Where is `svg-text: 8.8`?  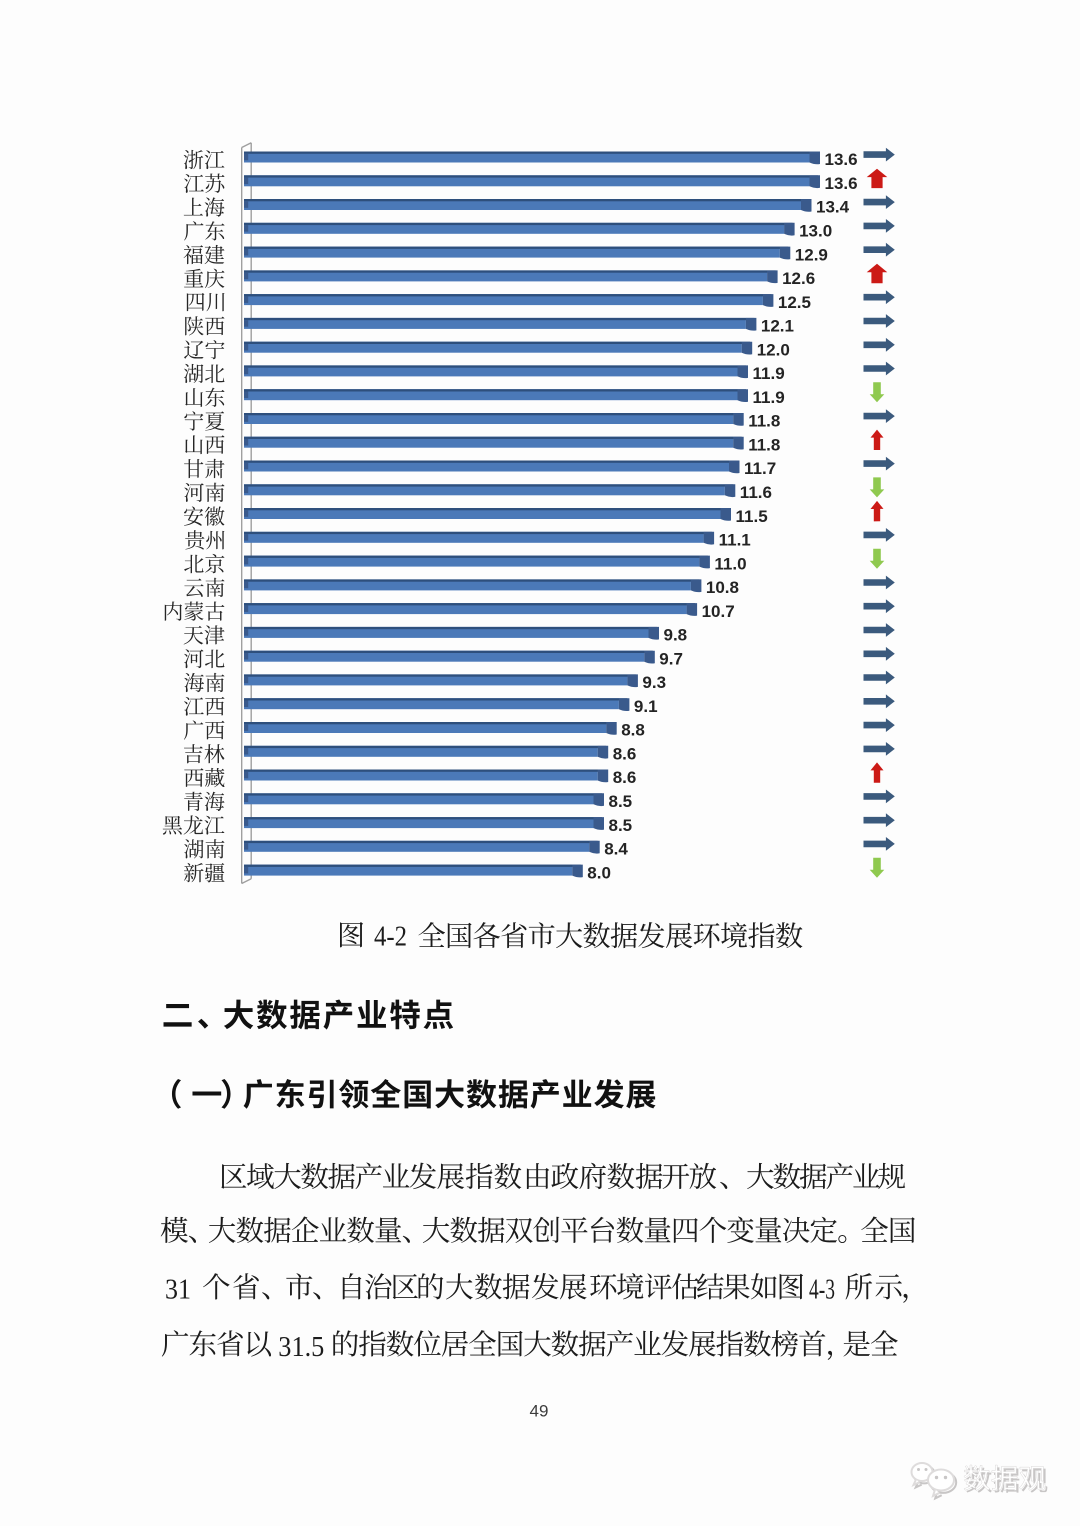 svg-text: 8.8 is located at coordinates (633, 730).